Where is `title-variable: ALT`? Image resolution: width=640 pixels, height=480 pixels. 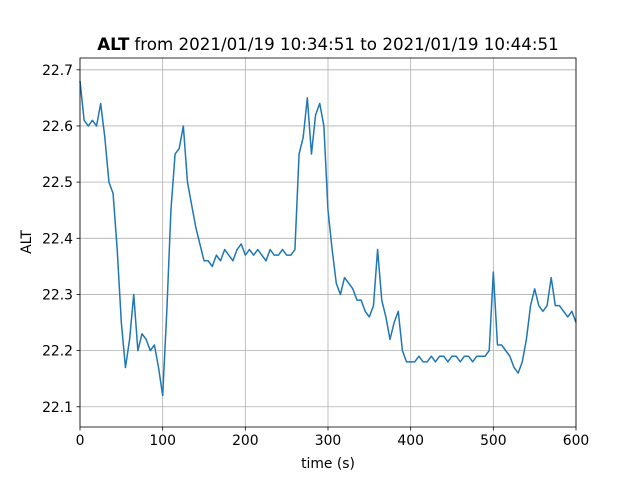 title-variable: ALT is located at coordinates (113, 44).